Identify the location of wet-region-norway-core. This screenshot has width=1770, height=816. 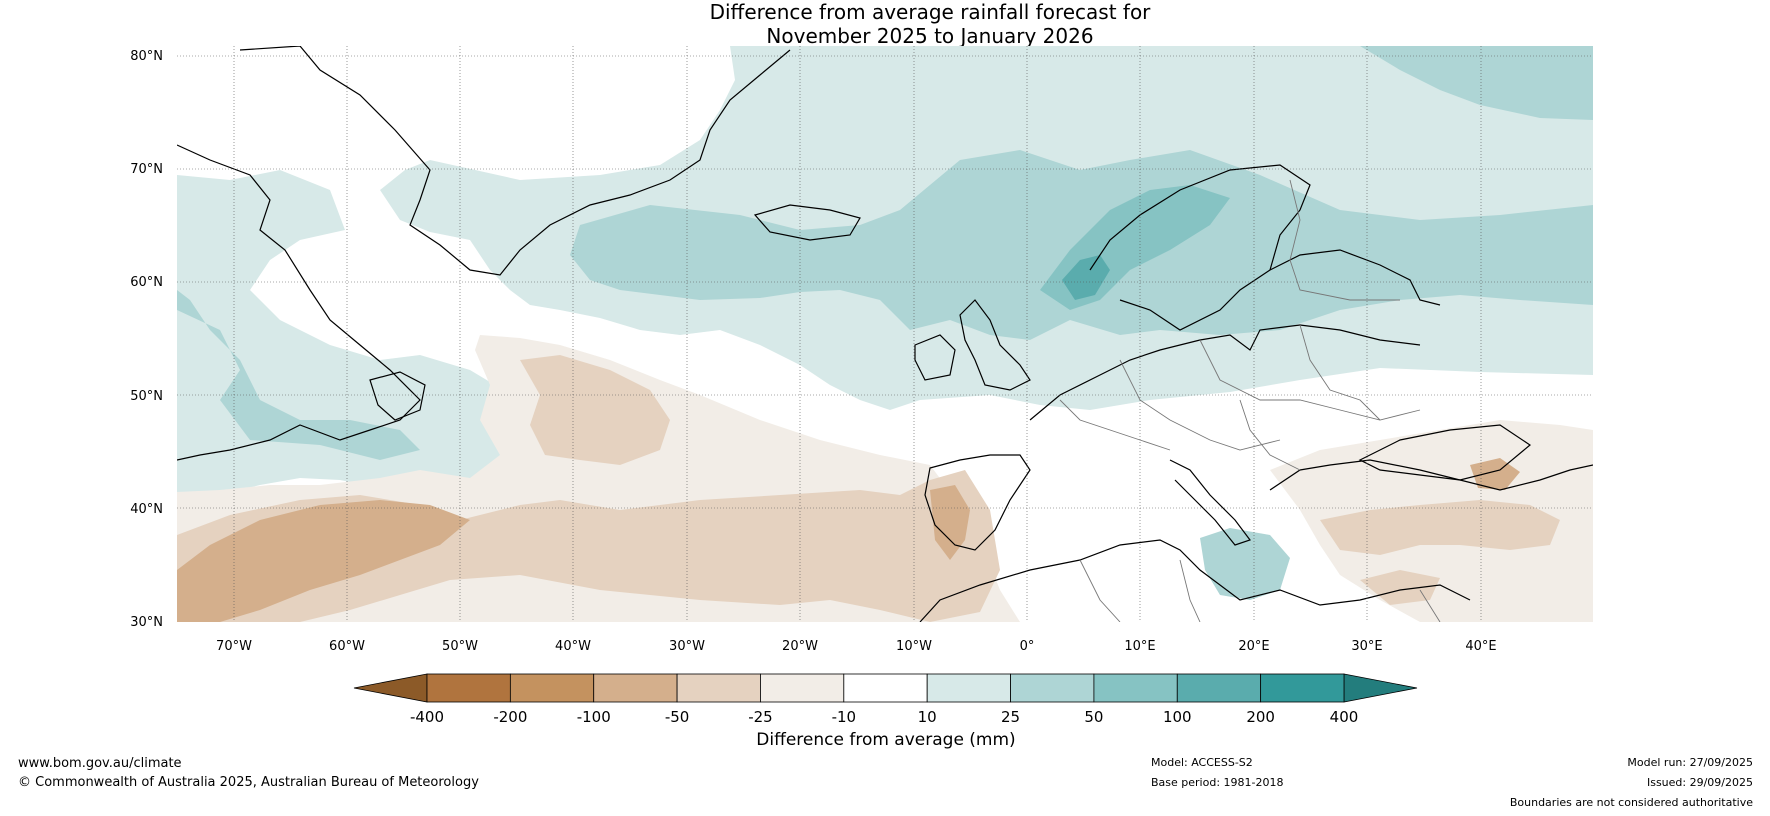
(1086, 277).